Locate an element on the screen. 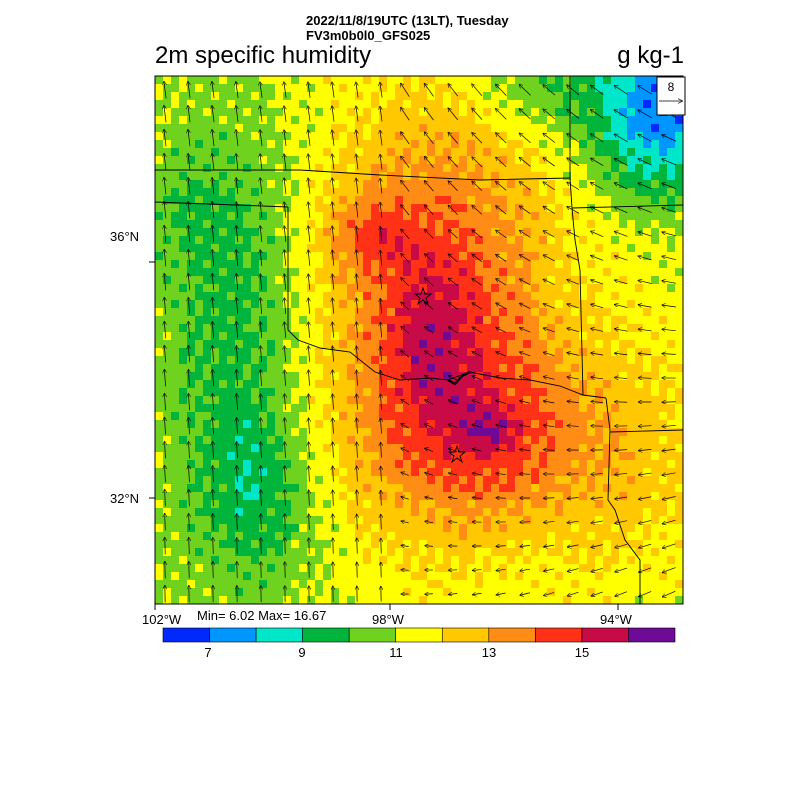 The width and height of the screenshot is (800, 800). lon-label-94: 94°W is located at coordinates (616, 619).